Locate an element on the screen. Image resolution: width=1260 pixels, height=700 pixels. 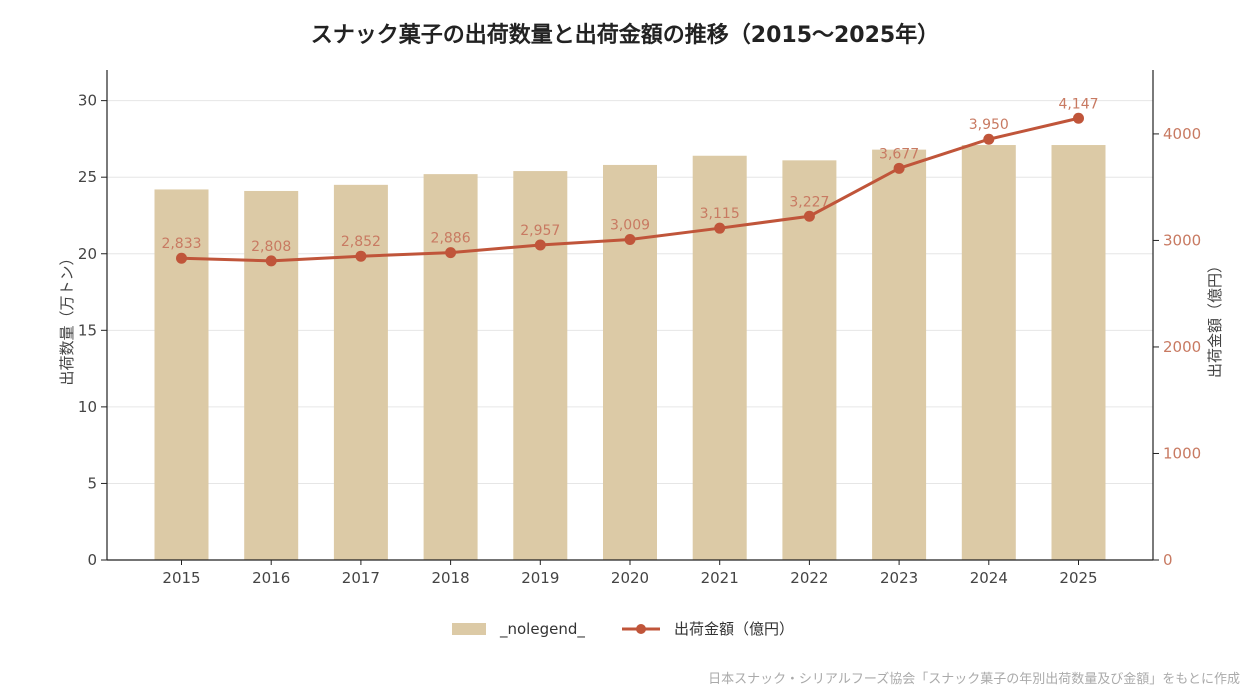
y2-tick-label: 1000 is located at coordinates (1182, 453).